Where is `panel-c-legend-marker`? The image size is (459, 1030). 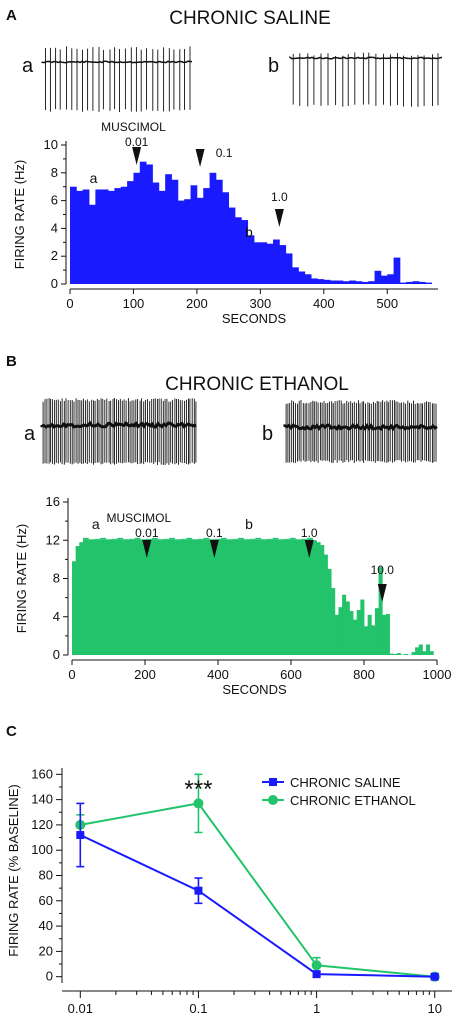 panel-c-legend-marker is located at coordinates (273, 782).